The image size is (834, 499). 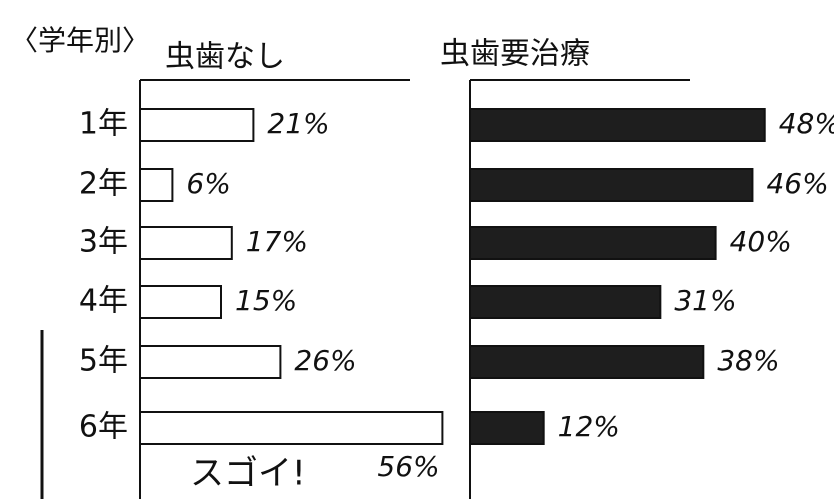 What do you see at coordinates (797, 183) in the screenshot?
I see `value-label: 46%` at bounding box center [797, 183].